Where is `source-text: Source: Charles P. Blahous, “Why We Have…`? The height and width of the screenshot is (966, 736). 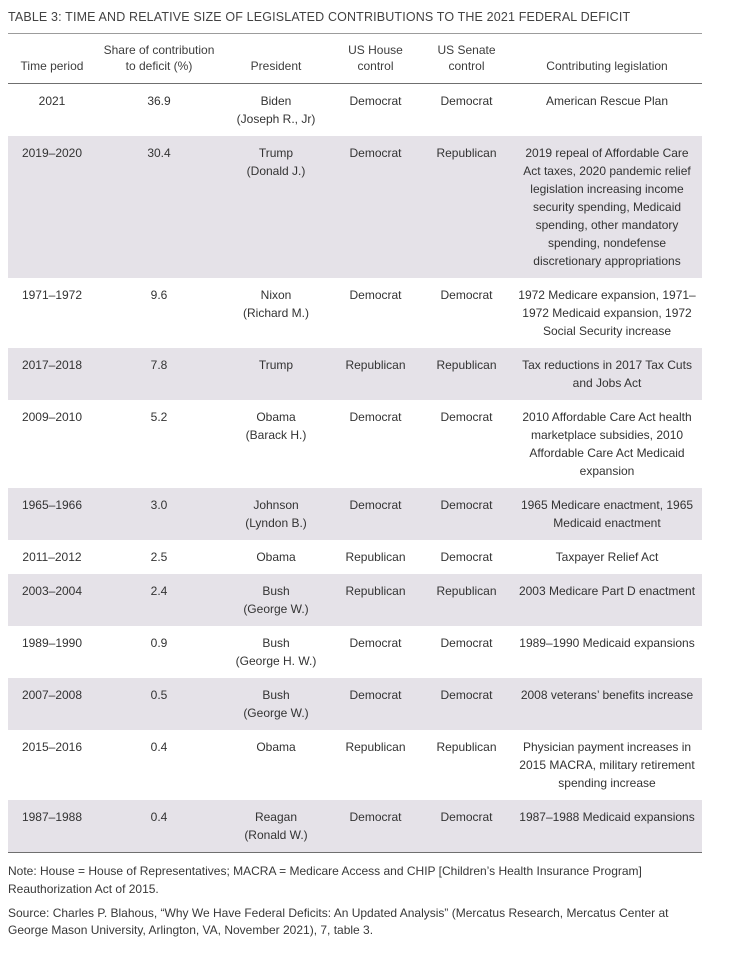
source-text: Source: Charles P. Blahous, “Why We Have… is located at coordinates (338, 921).